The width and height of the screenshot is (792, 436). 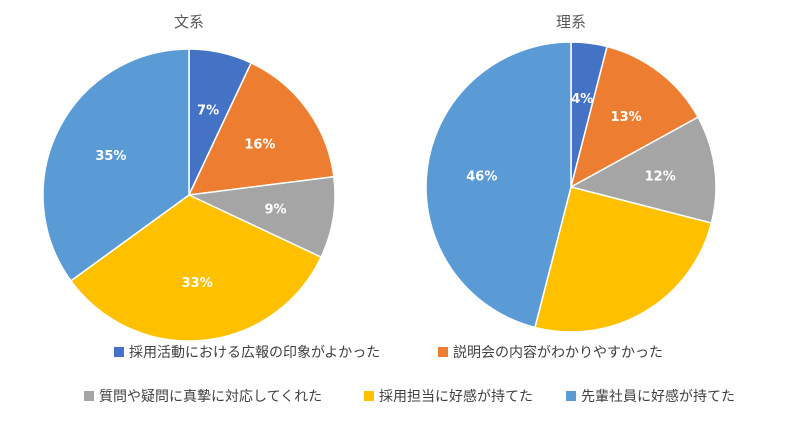 I want to click on legend-item-recruiter: 採用担当に好感が持てた, so click(x=448, y=396).